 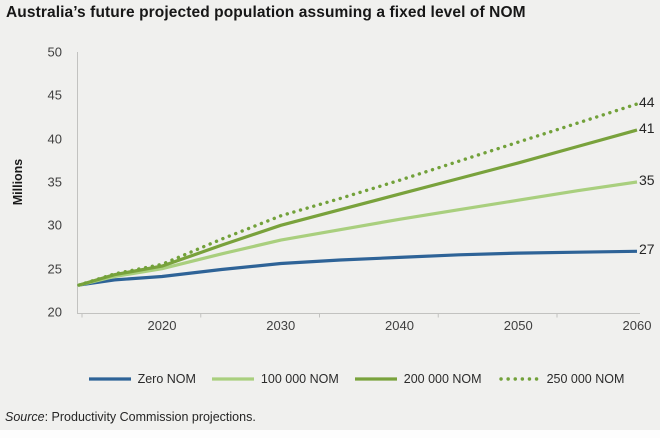 What do you see at coordinates (54, 225) in the screenshot?
I see `y-tick-label-30: 30` at bounding box center [54, 225].